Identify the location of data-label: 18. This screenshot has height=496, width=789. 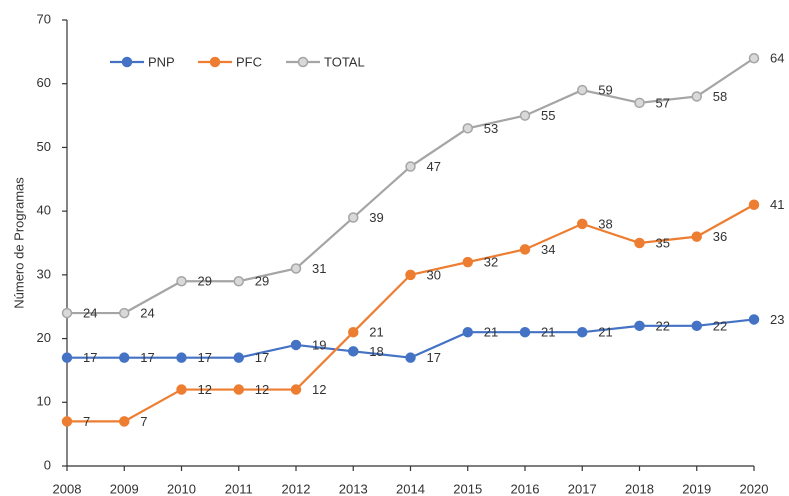
(376, 351).